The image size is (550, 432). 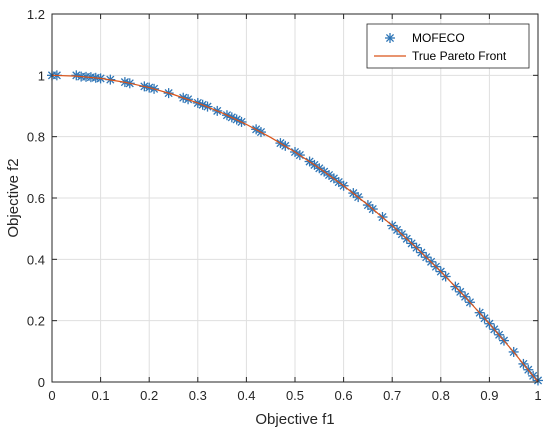 I want to click on y-tick-label: 0.6, so click(x=36, y=198).